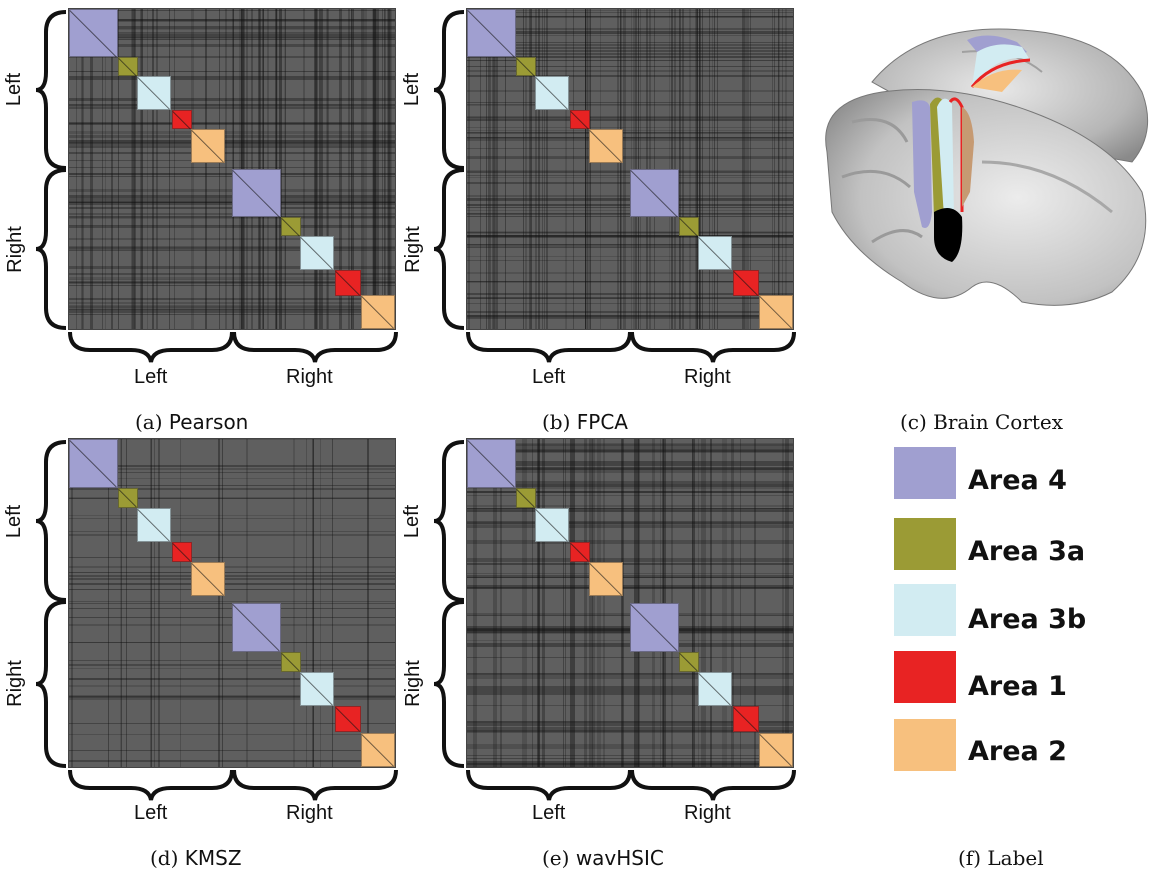  Describe the element at coordinates (549, 347) in the screenshot. I see `brace-bottom-left` at that location.